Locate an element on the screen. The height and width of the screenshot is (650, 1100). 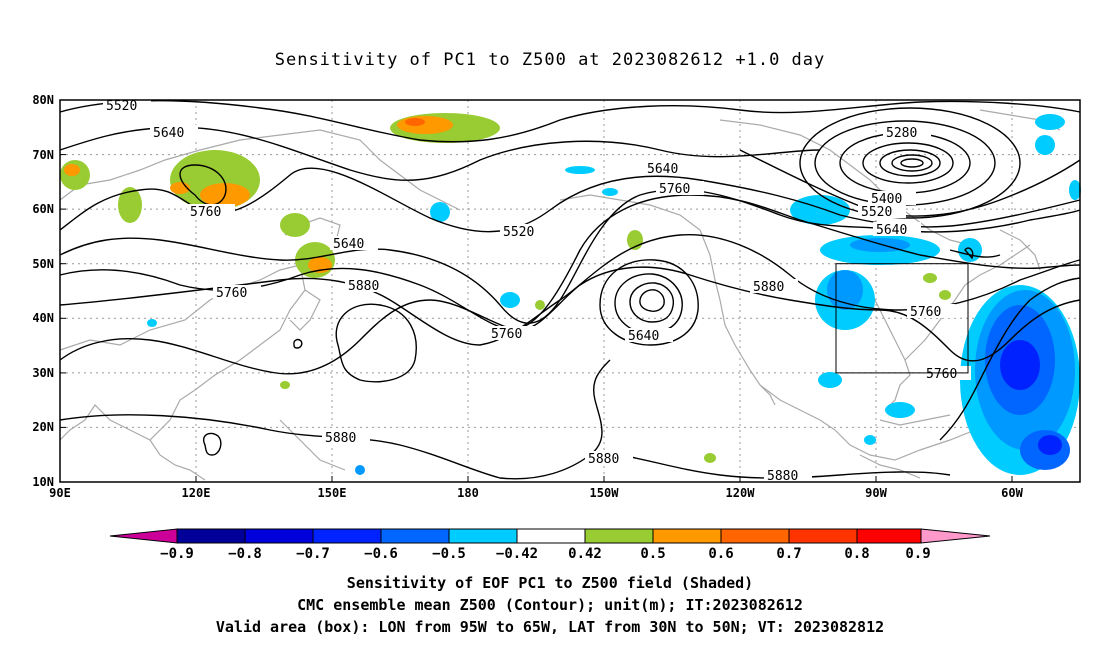
lon-label-180: 180 is located at coordinates (468, 493).